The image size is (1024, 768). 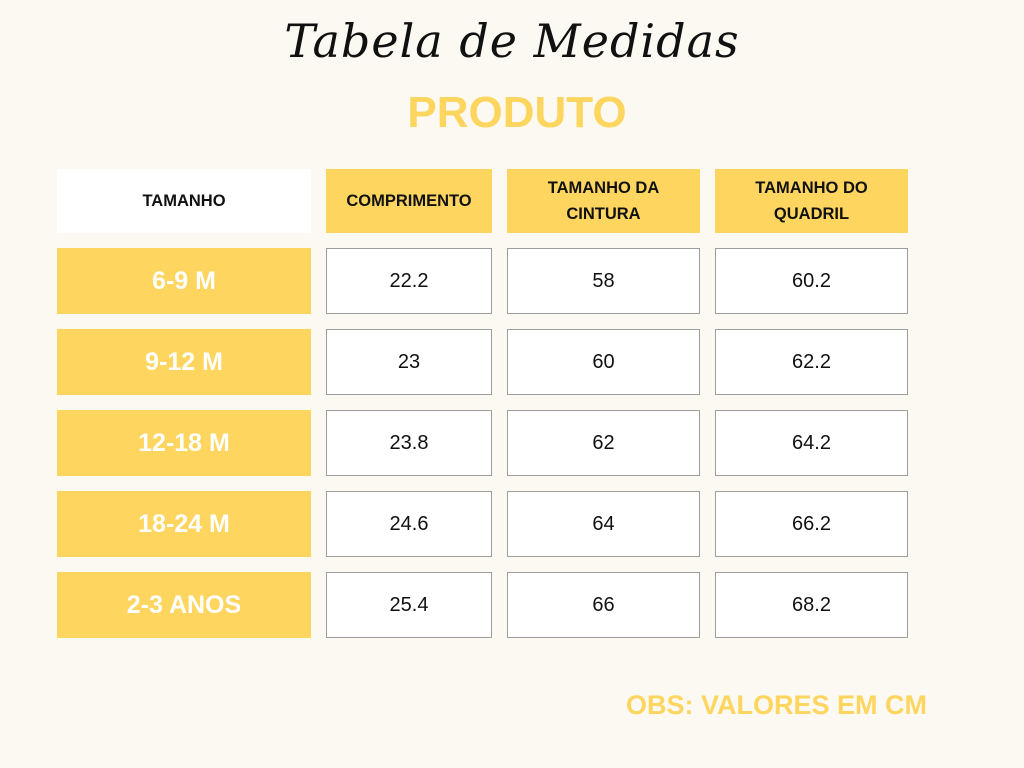 What do you see at coordinates (811, 524) in the screenshot?
I see `cell-quadril: 66.2` at bounding box center [811, 524].